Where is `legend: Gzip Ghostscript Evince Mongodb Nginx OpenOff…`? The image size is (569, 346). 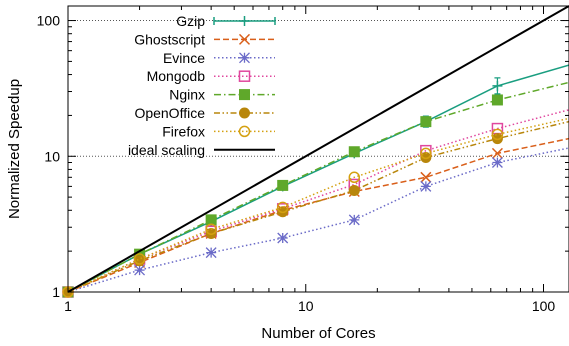 legend: Gzip Ghostscript Evince Mongodb Nginx OpenOff… is located at coordinates (202, 85).